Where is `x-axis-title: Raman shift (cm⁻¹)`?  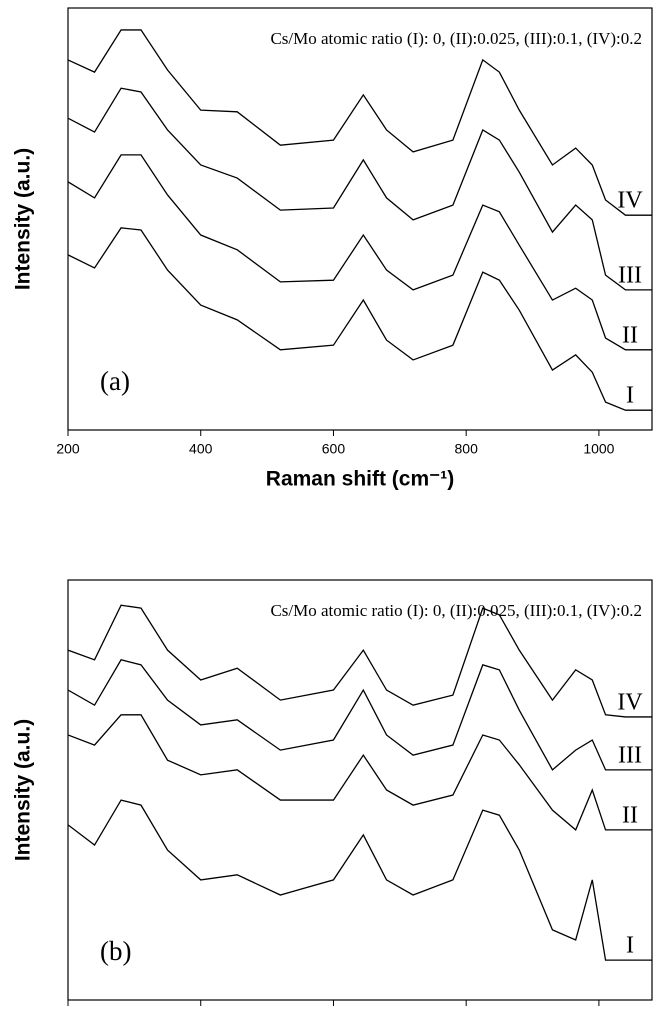 x-axis-title: Raman shift (cm⁻¹) is located at coordinates (360, 479).